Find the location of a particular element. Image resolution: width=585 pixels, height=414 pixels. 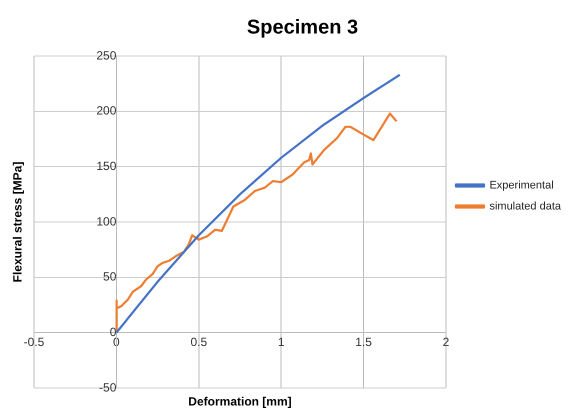

y-tick-label: 150 is located at coordinates (106, 165).